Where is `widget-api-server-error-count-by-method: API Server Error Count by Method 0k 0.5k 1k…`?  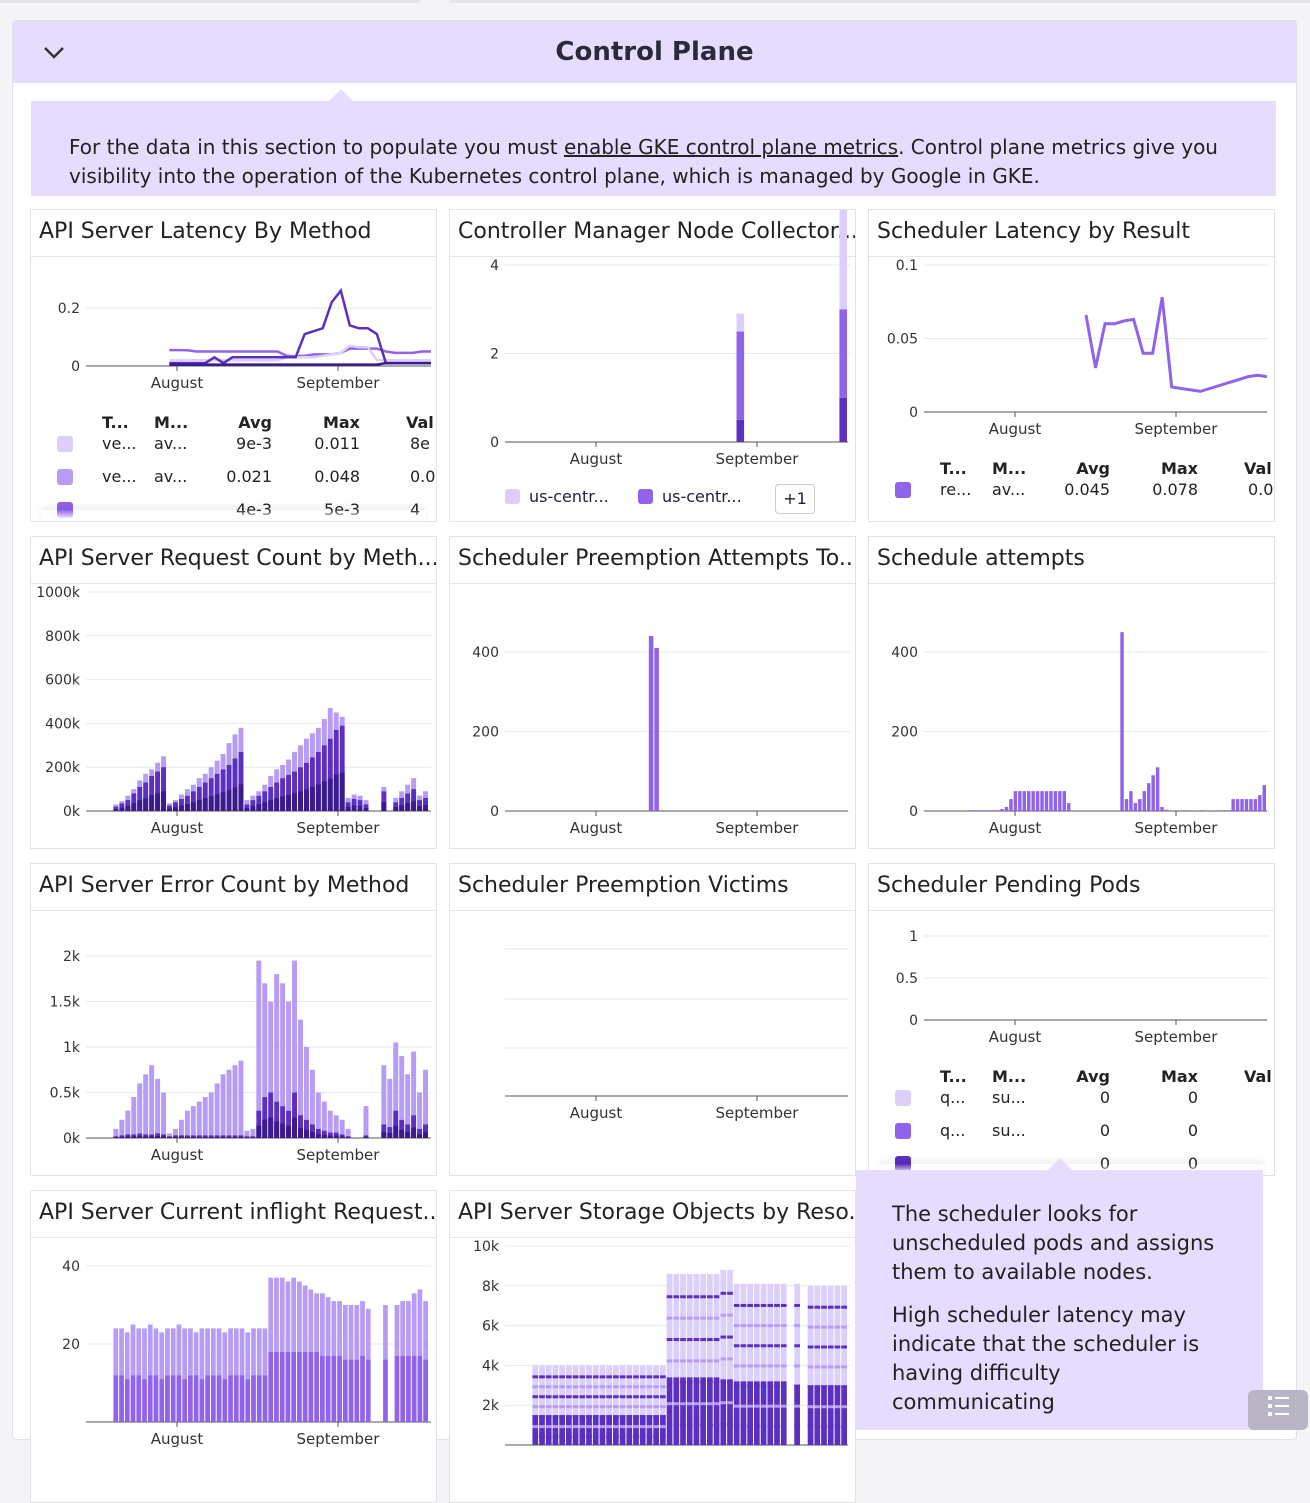 widget-api-server-error-count-by-method: API Server Error Count by Method 0k 0.5k 1k… is located at coordinates (233, 1019).